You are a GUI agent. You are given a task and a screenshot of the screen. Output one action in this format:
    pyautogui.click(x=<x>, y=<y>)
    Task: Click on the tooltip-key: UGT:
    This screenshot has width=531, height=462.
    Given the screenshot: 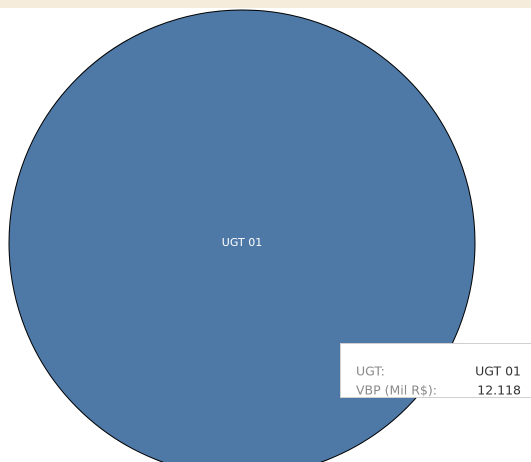 What is the action you would take?
    pyautogui.click(x=370, y=371)
    